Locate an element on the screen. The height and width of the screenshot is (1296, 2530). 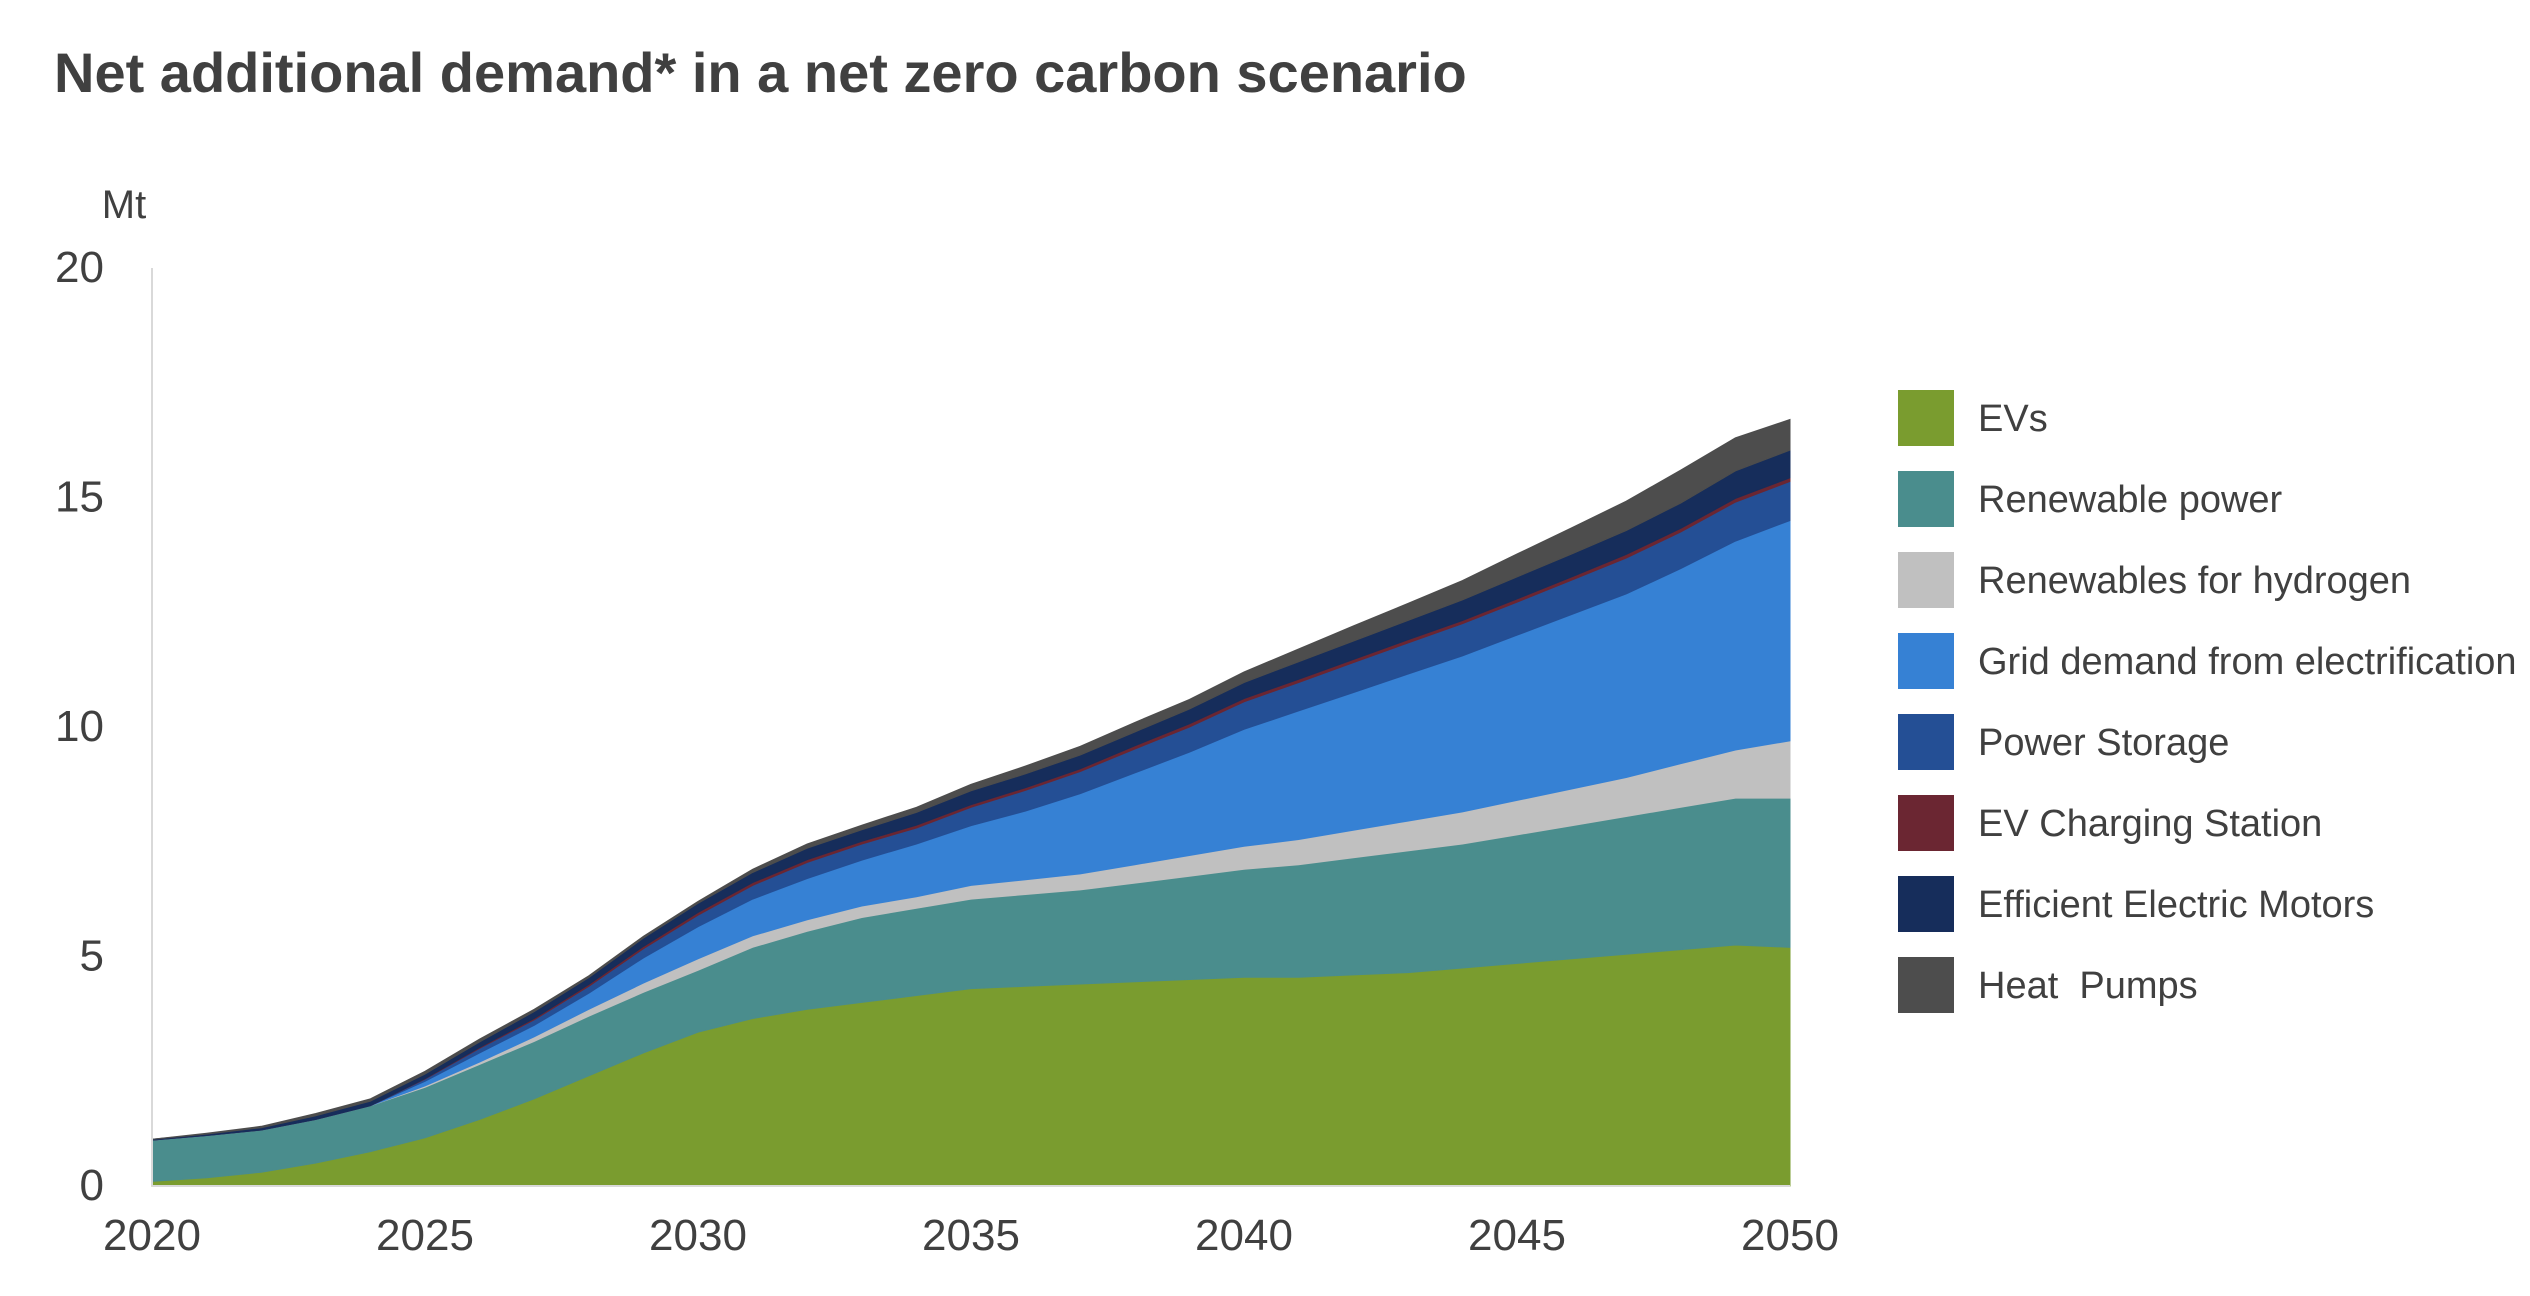
y-tick-label: 5 is located at coordinates (92, 956).